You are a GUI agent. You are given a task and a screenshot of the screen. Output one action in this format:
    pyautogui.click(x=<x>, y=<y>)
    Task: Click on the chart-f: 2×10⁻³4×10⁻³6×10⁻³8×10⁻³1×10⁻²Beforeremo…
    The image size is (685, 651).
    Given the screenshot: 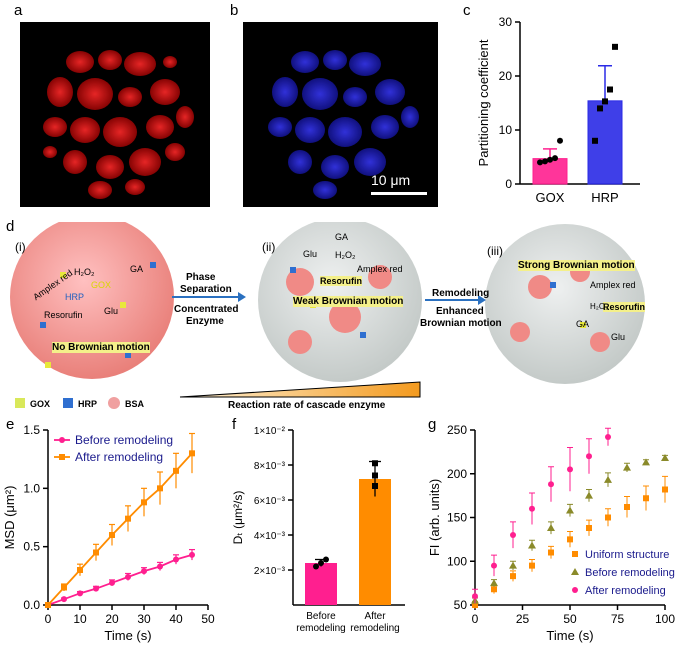 What is the action you would take?
    pyautogui.click(x=318, y=530)
    